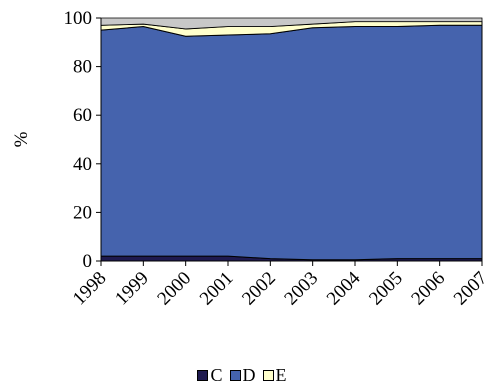 The image size is (484, 388). Describe the element at coordinates (386, 289) in the screenshot. I see `x-tick-label: 2005` at that location.